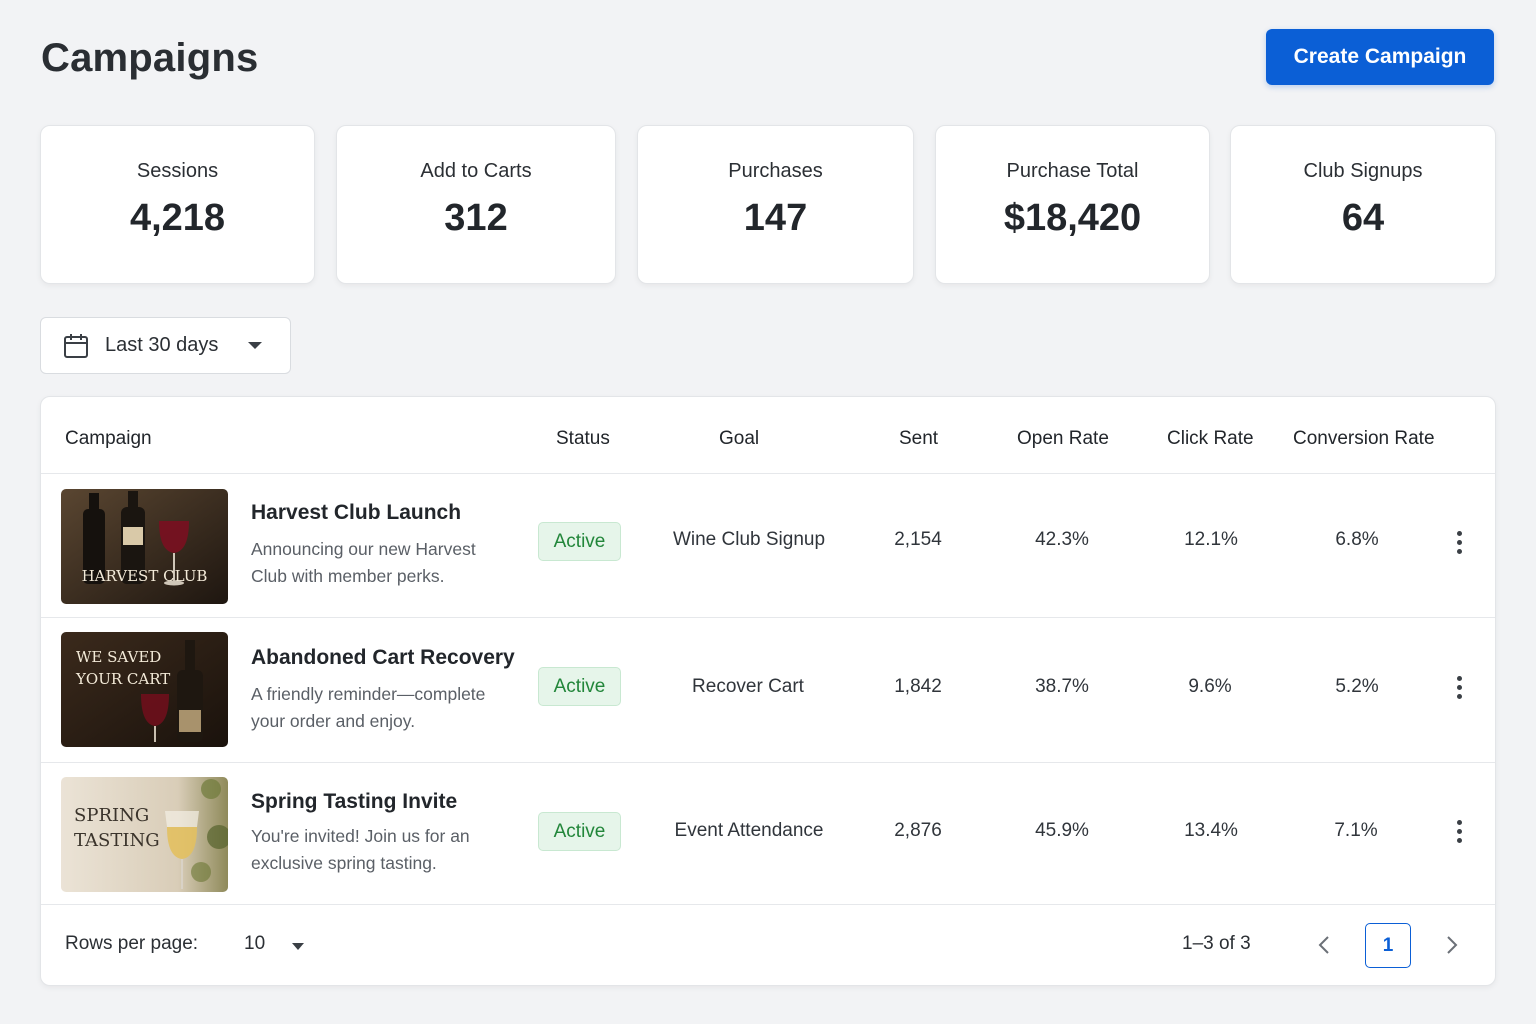 This screenshot has width=1536, height=1024. What do you see at coordinates (1210, 438) in the screenshot?
I see `column-header-click-rate: Click Rate` at bounding box center [1210, 438].